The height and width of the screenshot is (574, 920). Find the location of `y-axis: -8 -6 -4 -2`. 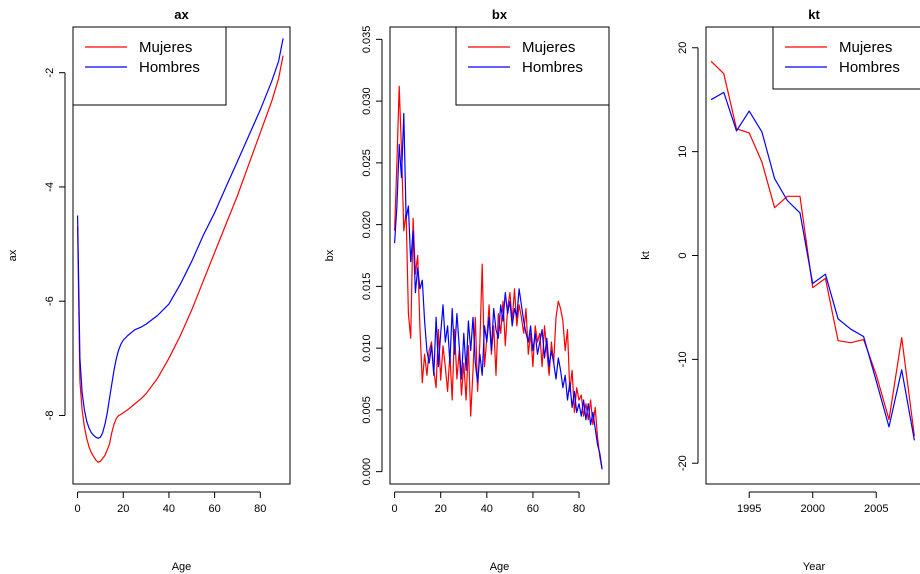

y-axis: -8 -6 -4 -2 is located at coordinates (55, 244).